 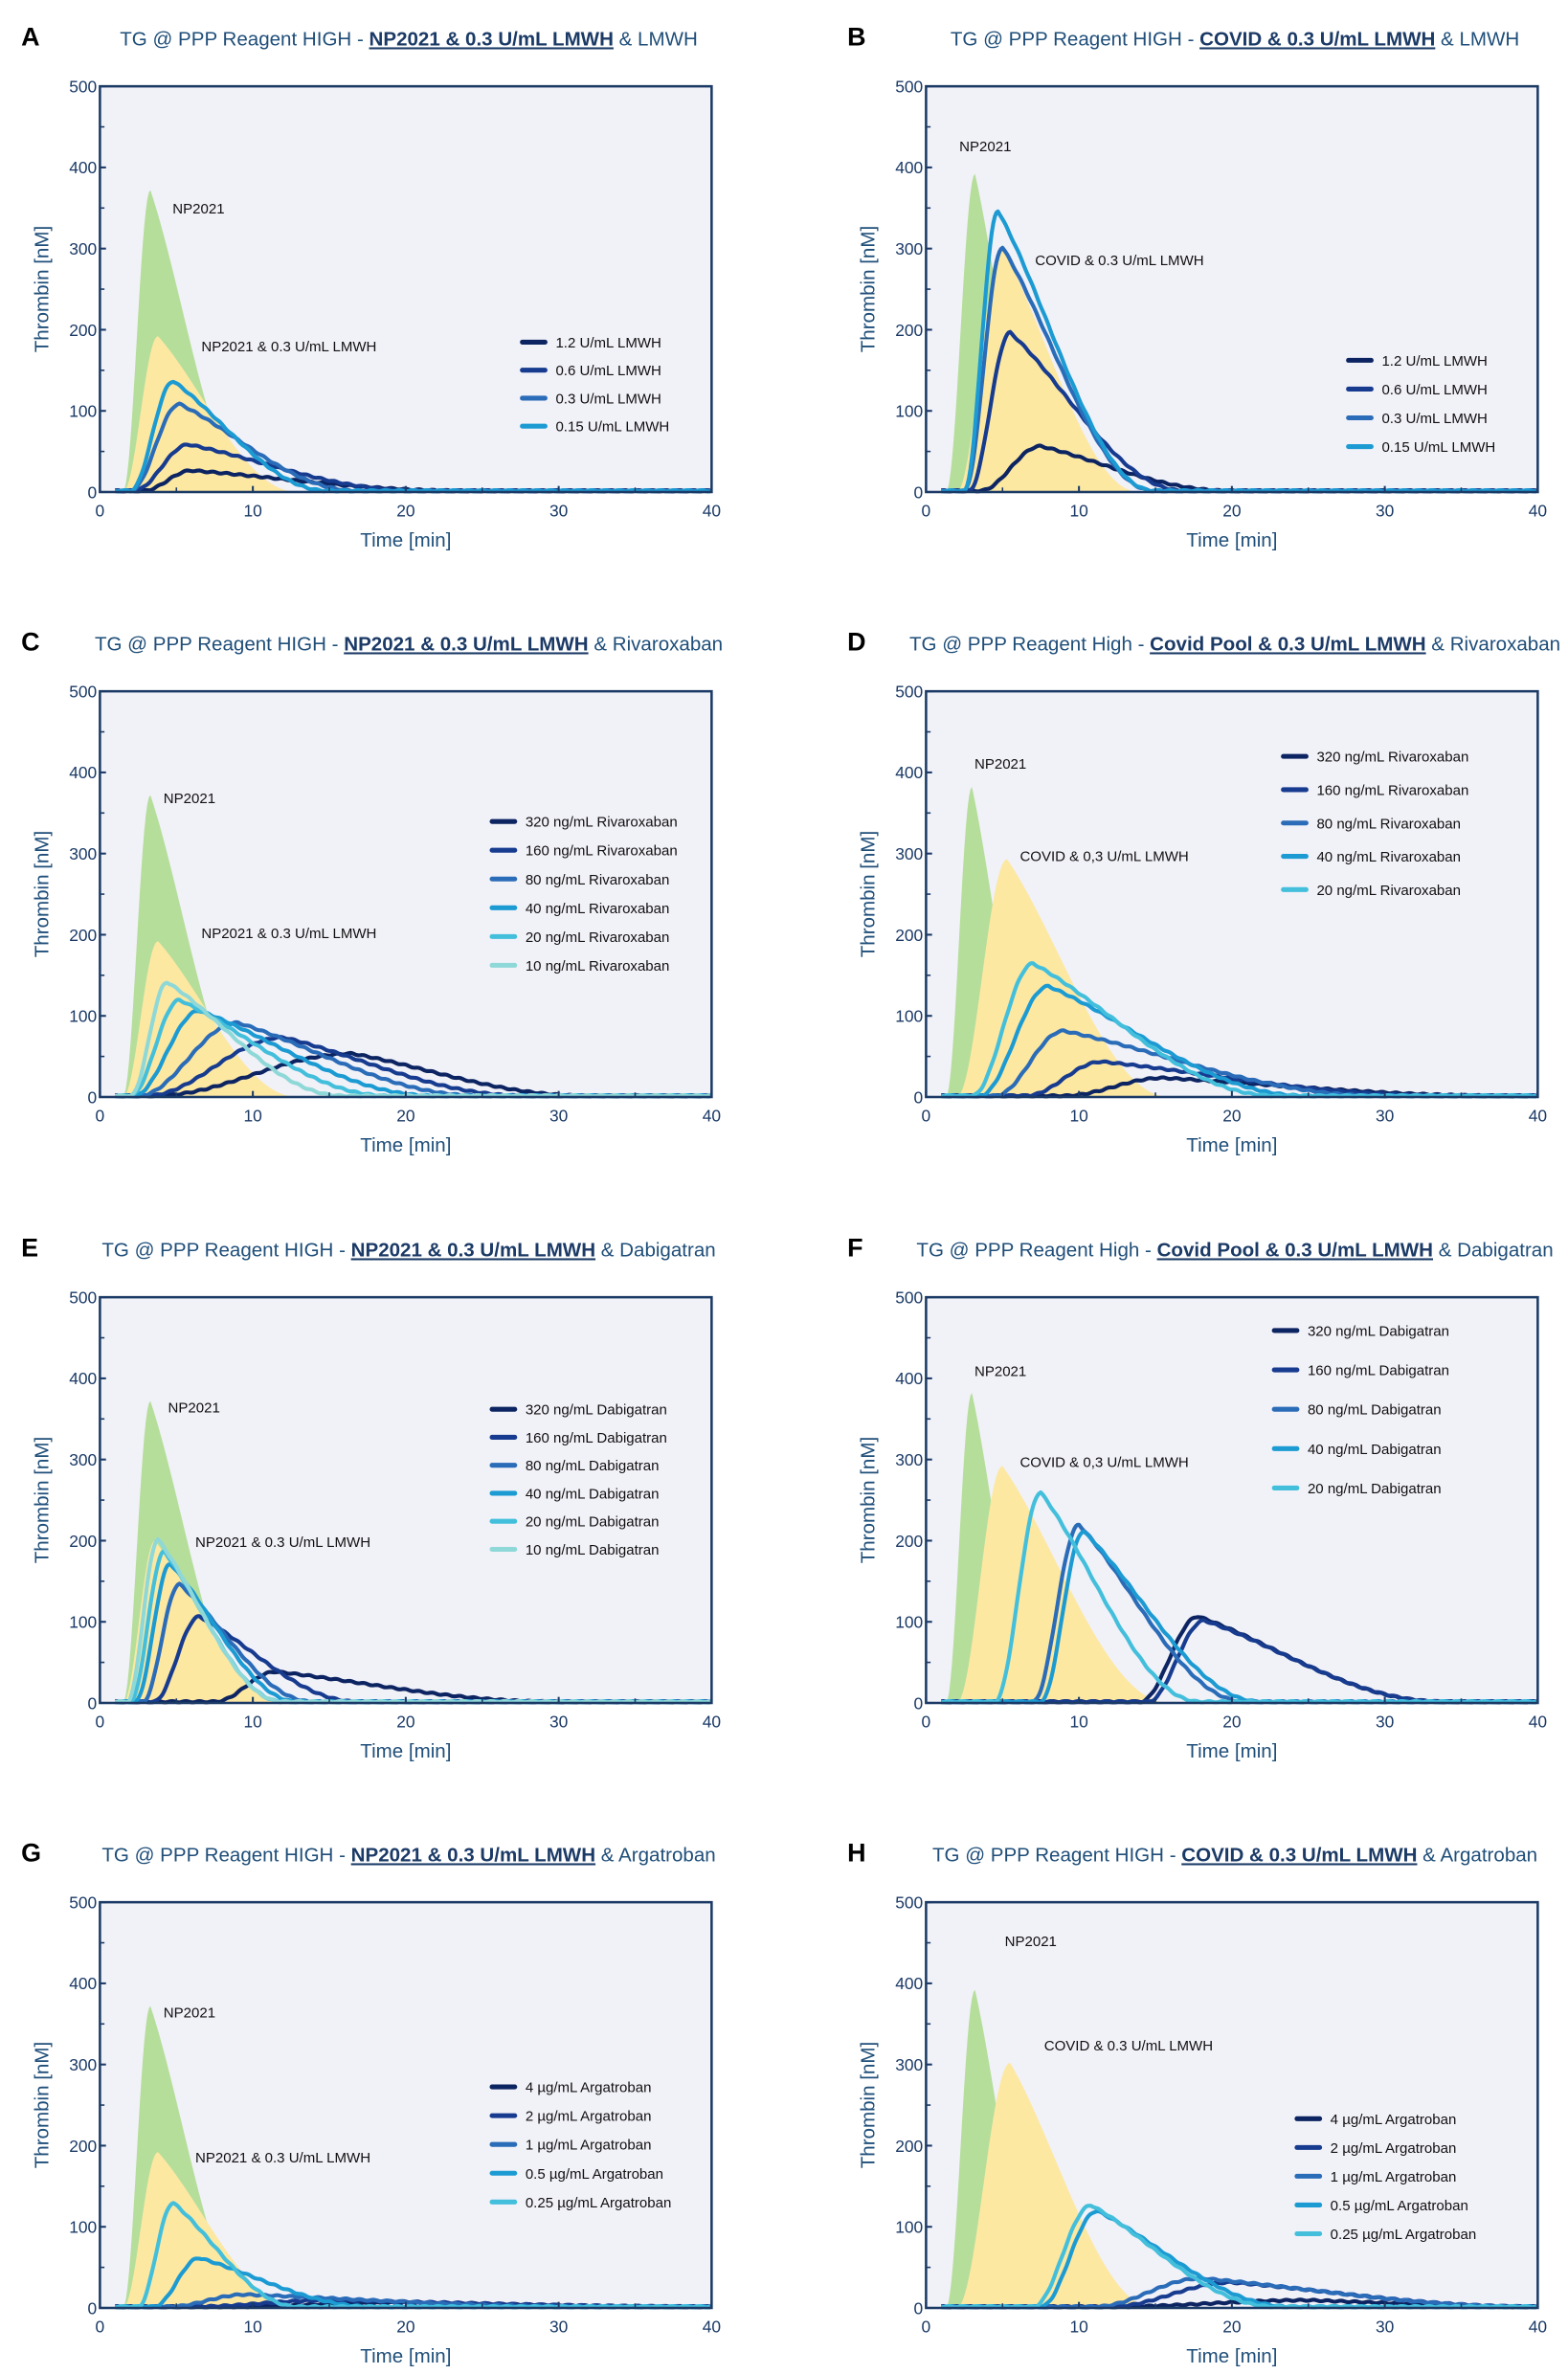 What do you see at coordinates (612, 427) in the screenshot?
I see `legend-label: 0.15 U/mL LMWH` at bounding box center [612, 427].